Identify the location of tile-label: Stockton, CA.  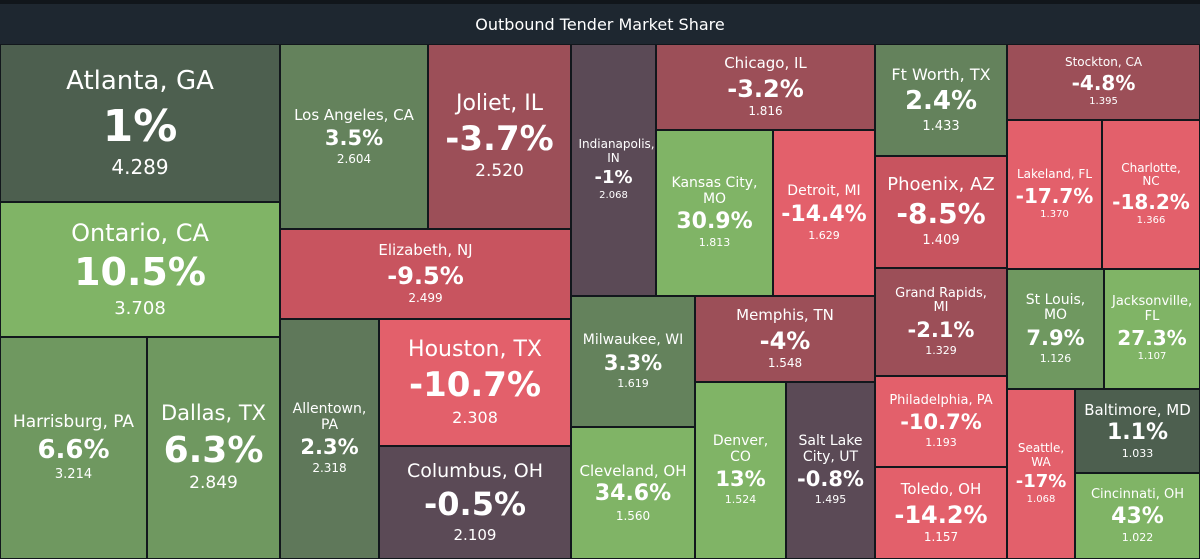
(1103, 61).